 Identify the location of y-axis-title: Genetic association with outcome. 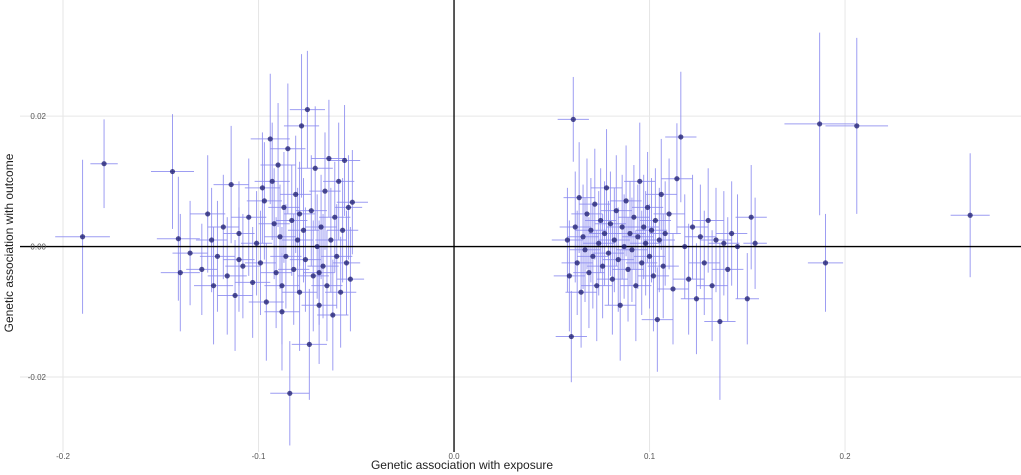
(9, 242).